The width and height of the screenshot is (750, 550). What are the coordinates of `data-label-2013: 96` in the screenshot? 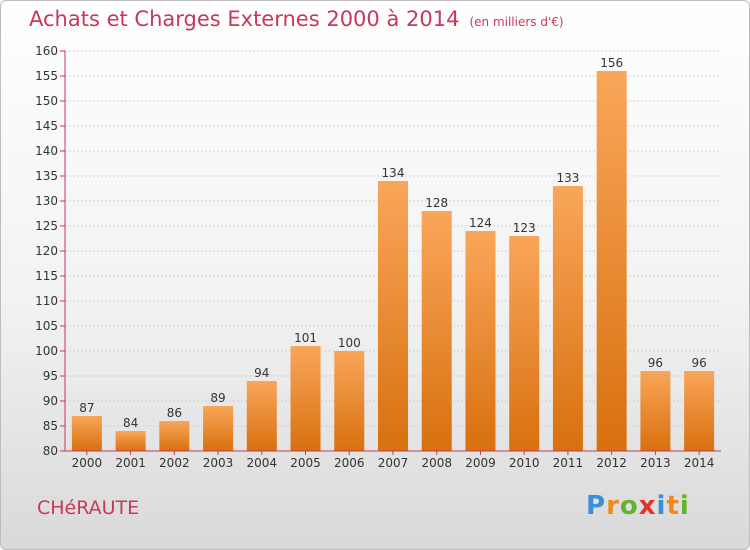 It's located at (655, 363).